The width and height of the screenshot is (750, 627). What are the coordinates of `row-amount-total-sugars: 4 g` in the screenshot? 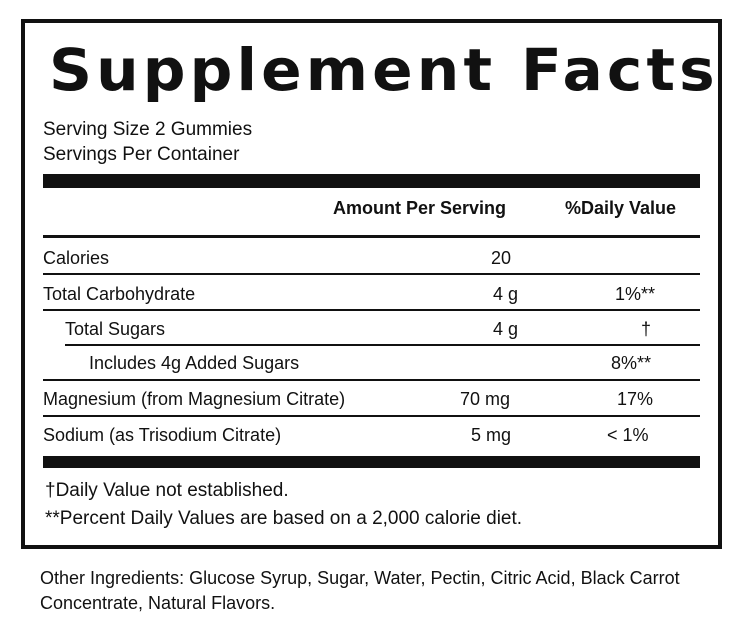 It's located at (506, 329).